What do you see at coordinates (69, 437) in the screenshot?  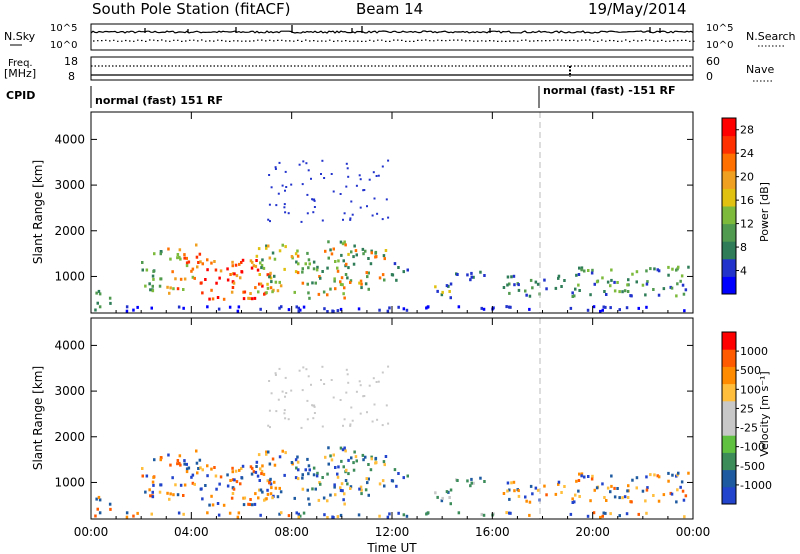 I see `y-tick-label: 2000` at bounding box center [69, 437].